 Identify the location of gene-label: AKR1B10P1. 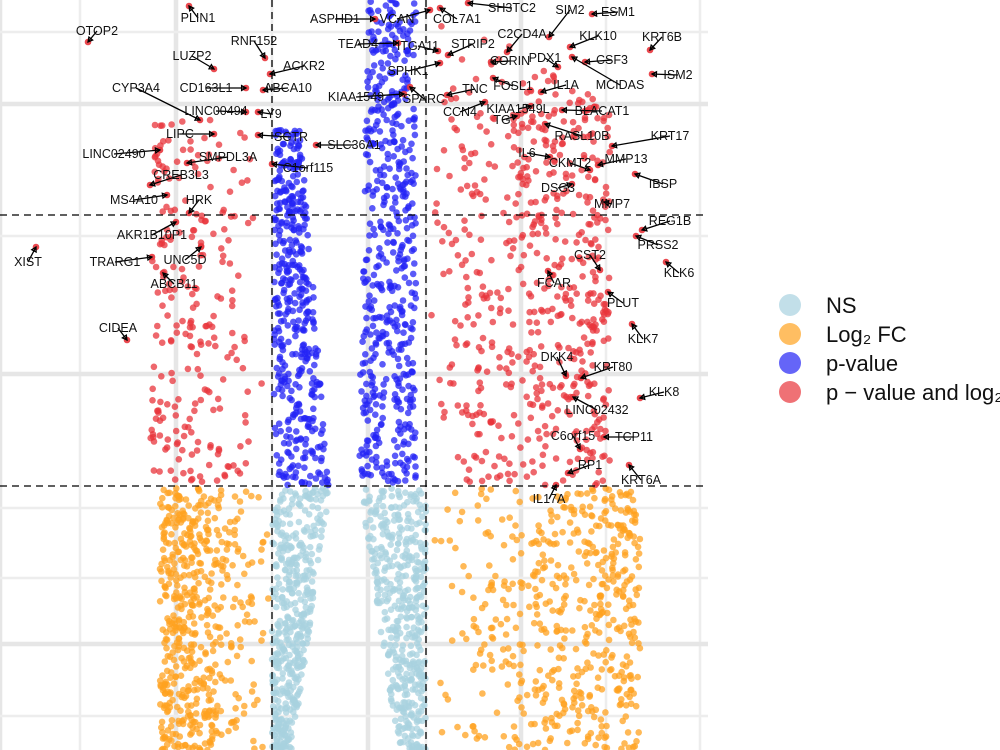
(152, 235).